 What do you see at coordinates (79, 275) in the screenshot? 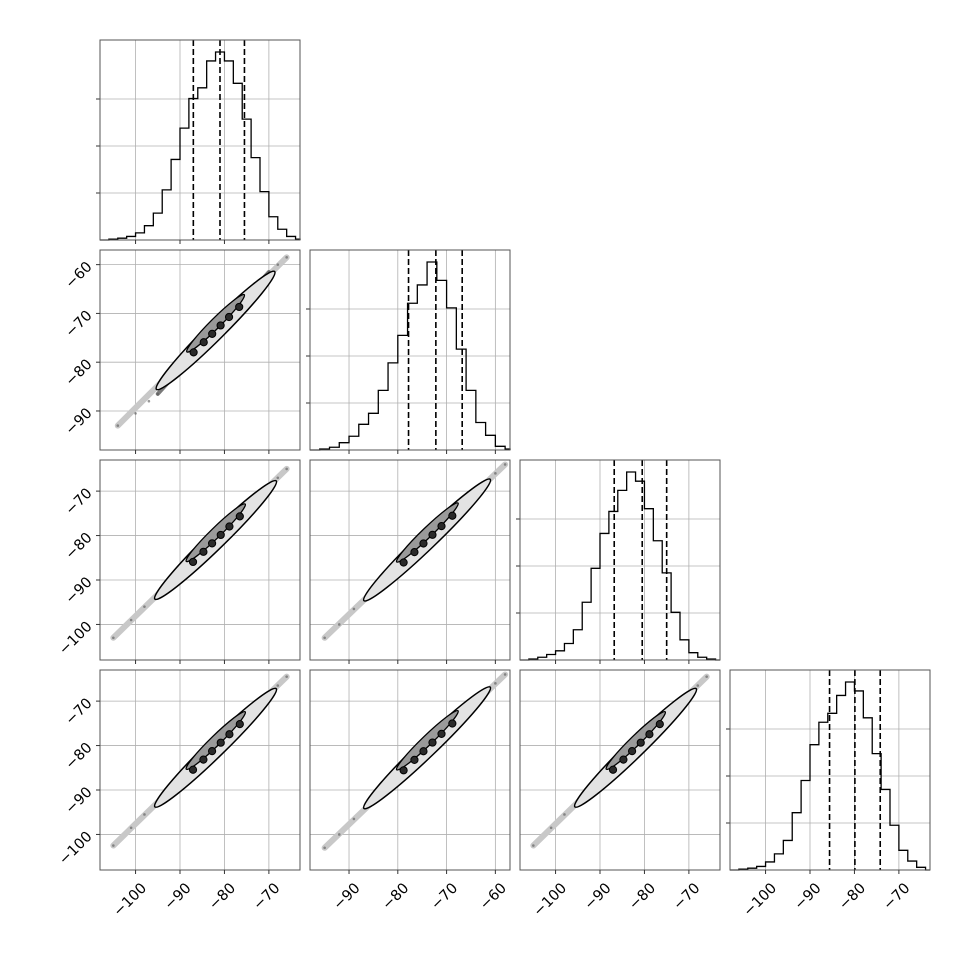
I see `y-tick-label: −60` at bounding box center [79, 275].